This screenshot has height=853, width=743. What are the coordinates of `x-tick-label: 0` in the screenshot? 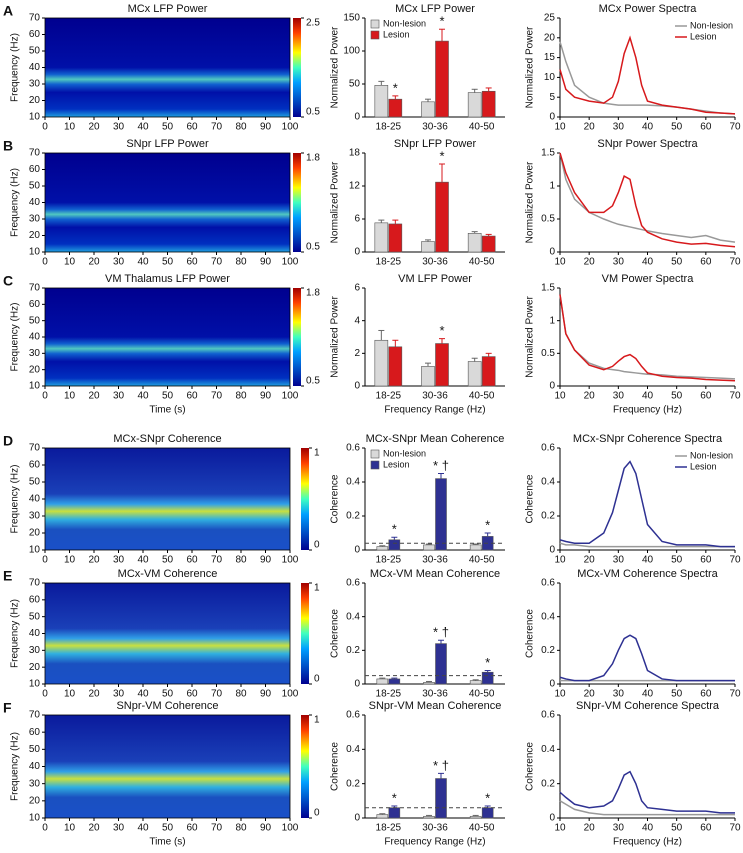 It's located at (45, 828).